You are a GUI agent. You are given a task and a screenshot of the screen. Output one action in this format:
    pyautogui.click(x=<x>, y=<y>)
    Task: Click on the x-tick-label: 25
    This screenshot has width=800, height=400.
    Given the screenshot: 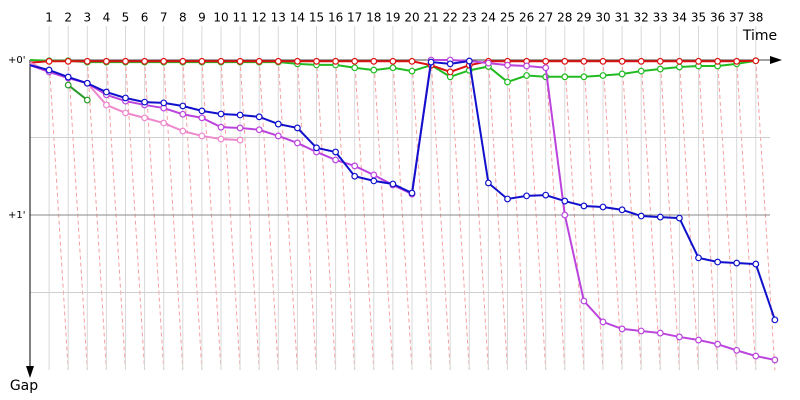 What is the action you would take?
    pyautogui.click(x=507, y=18)
    